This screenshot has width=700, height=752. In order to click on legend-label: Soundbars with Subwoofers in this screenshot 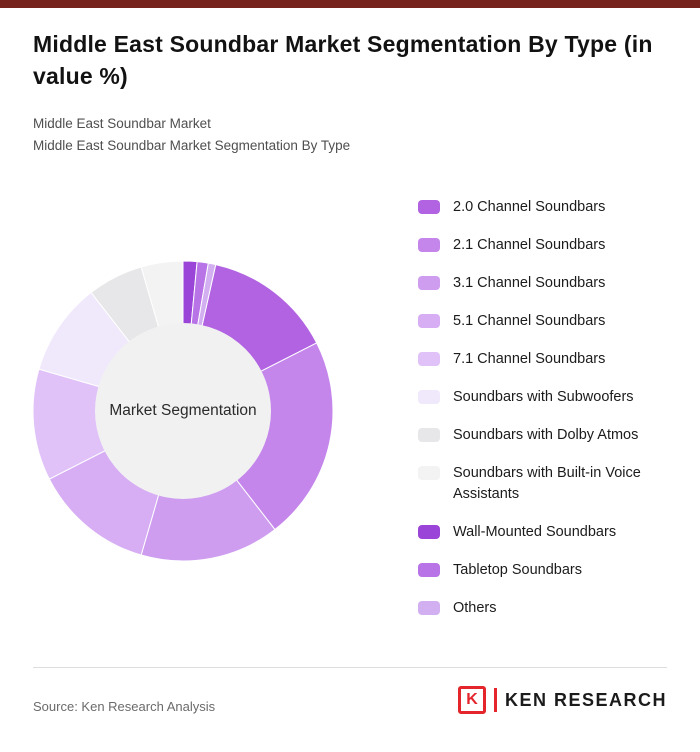, I will do `click(543, 397)`.